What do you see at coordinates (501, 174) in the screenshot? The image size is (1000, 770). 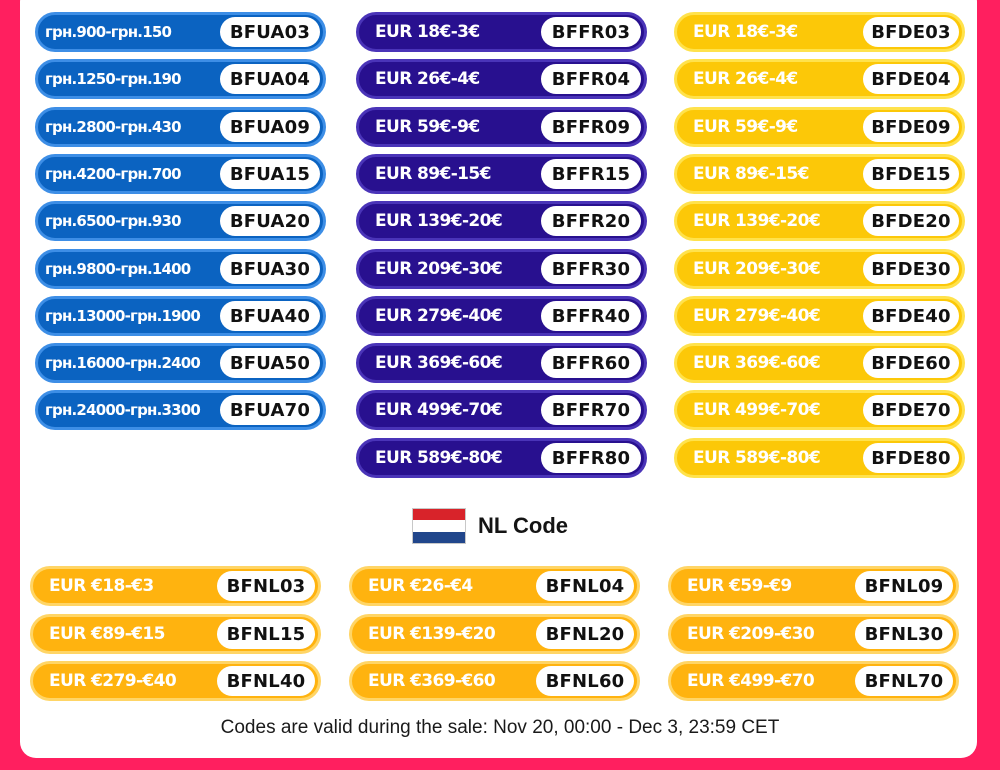 I see `fr-coupon-pill: EUR 89€-15€ BFFR15` at bounding box center [501, 174].